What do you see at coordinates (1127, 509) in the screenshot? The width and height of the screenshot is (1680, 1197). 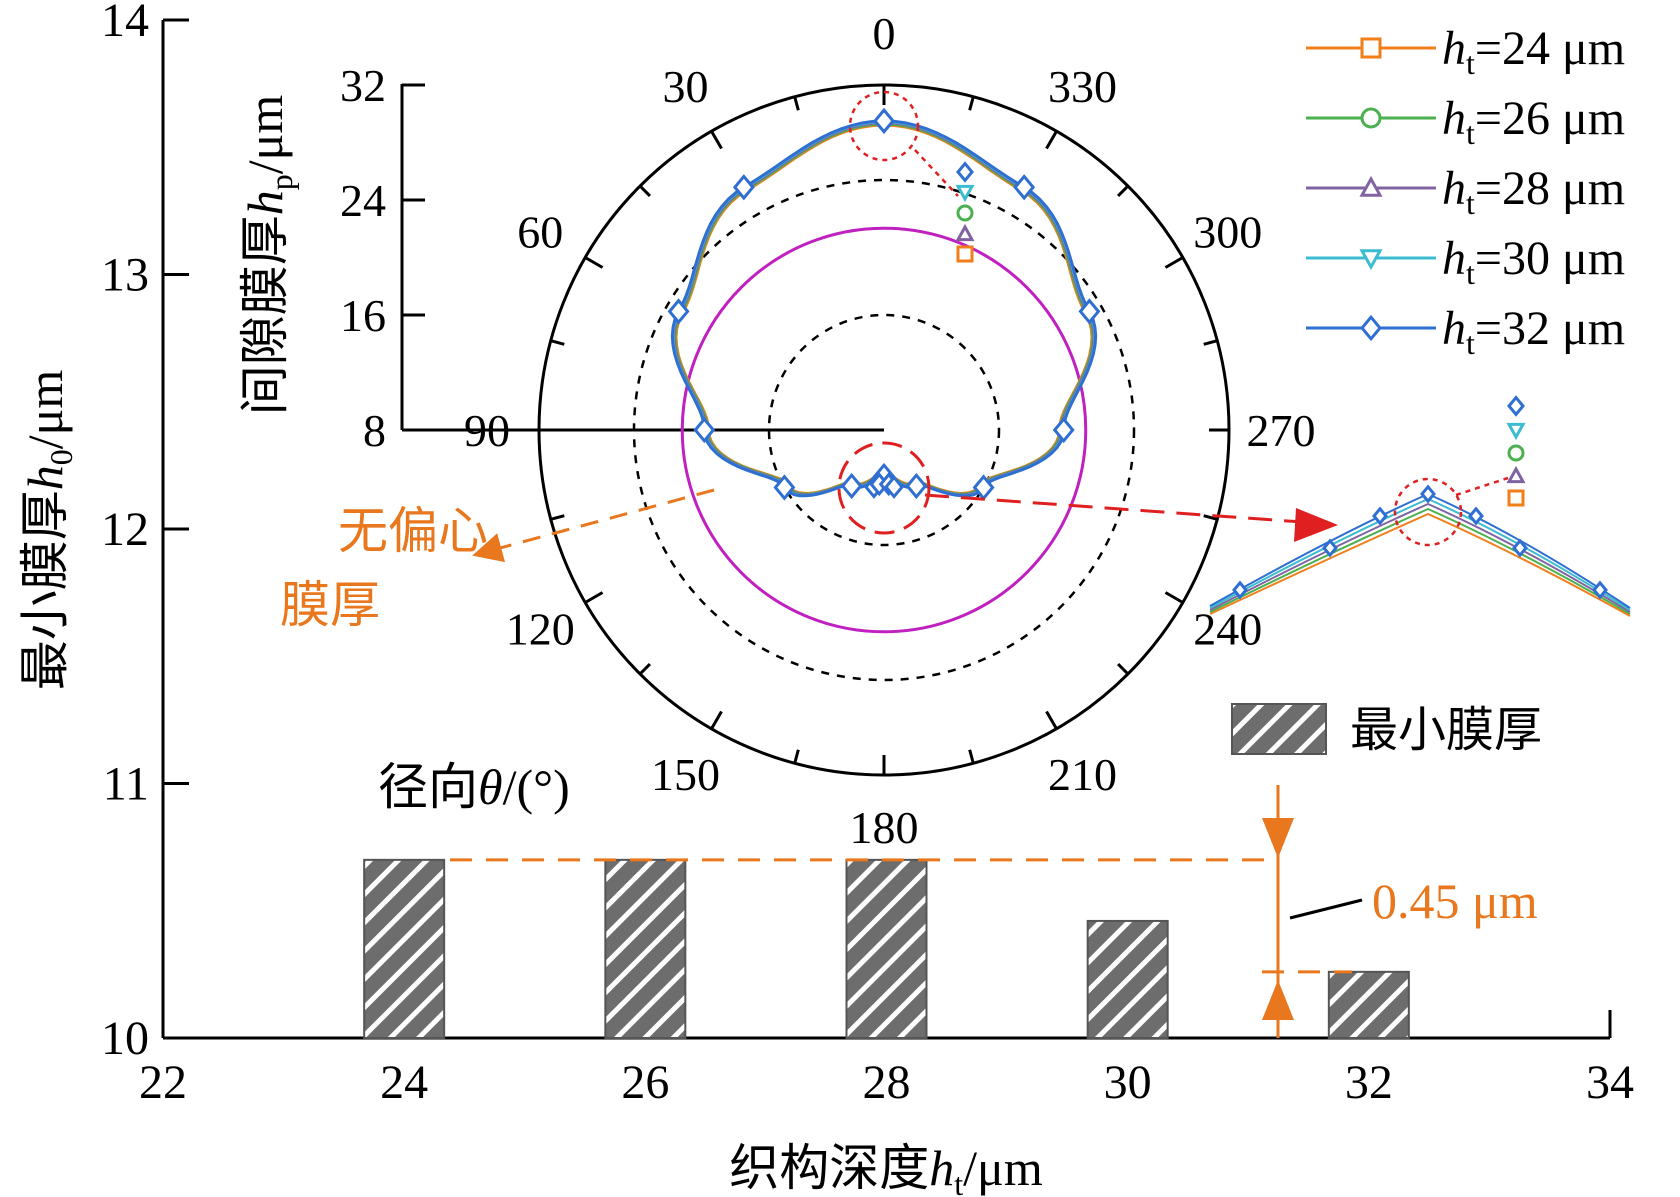 I see `red-dashed-arrow` at bounding box center [1127, 509].